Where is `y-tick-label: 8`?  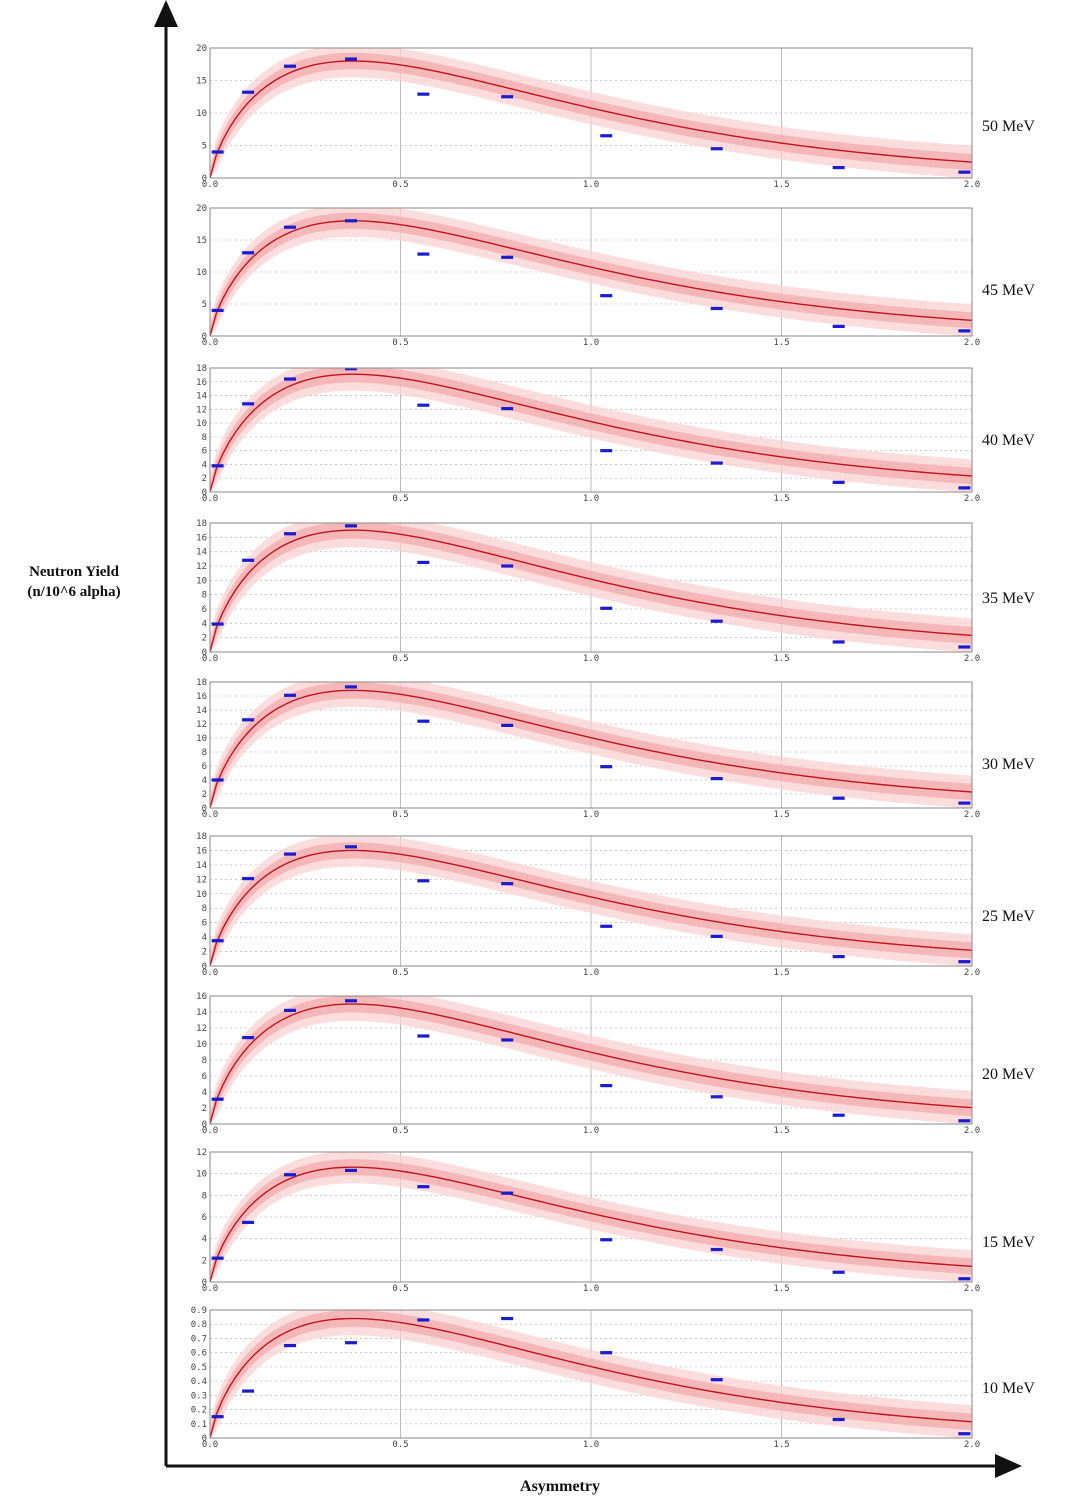 y-tick-label: 8 is located at coordinates (204, 1196).